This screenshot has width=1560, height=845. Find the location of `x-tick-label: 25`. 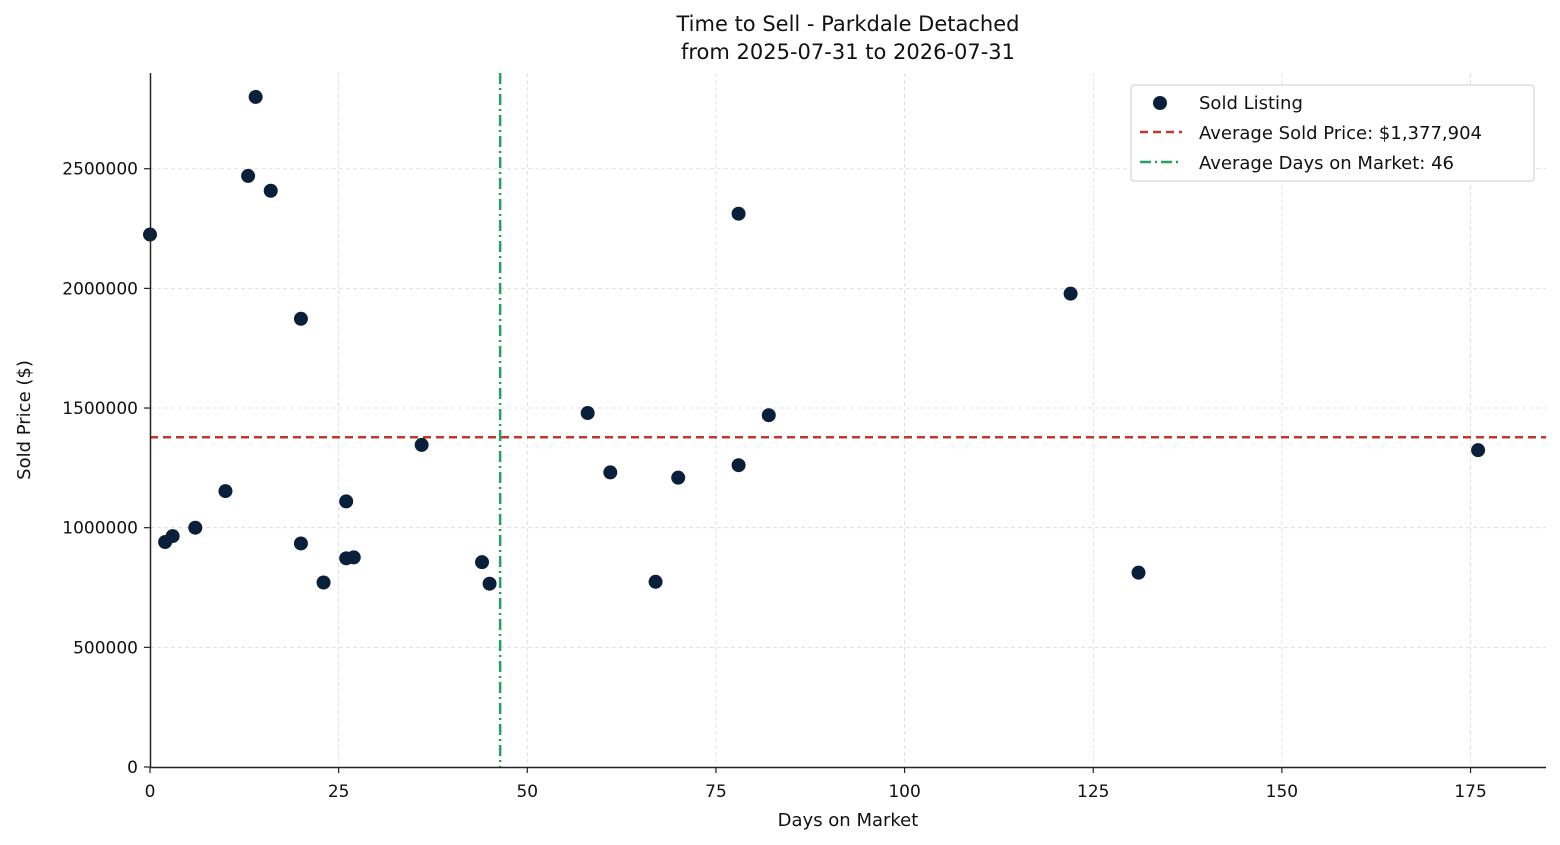

x-tick-label: 25 is located at coordinates (339, 792).